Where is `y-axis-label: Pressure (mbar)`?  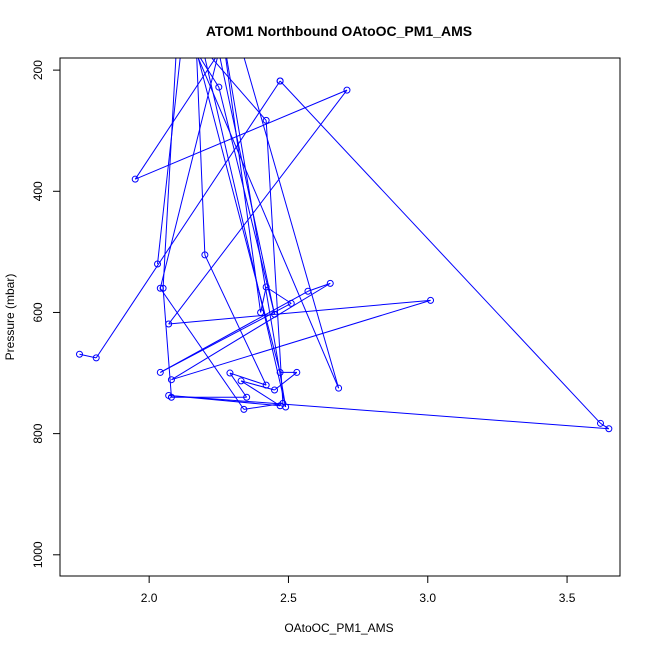 y-axis-label: Pressure (mbar) is located at coordinates (10, 317).